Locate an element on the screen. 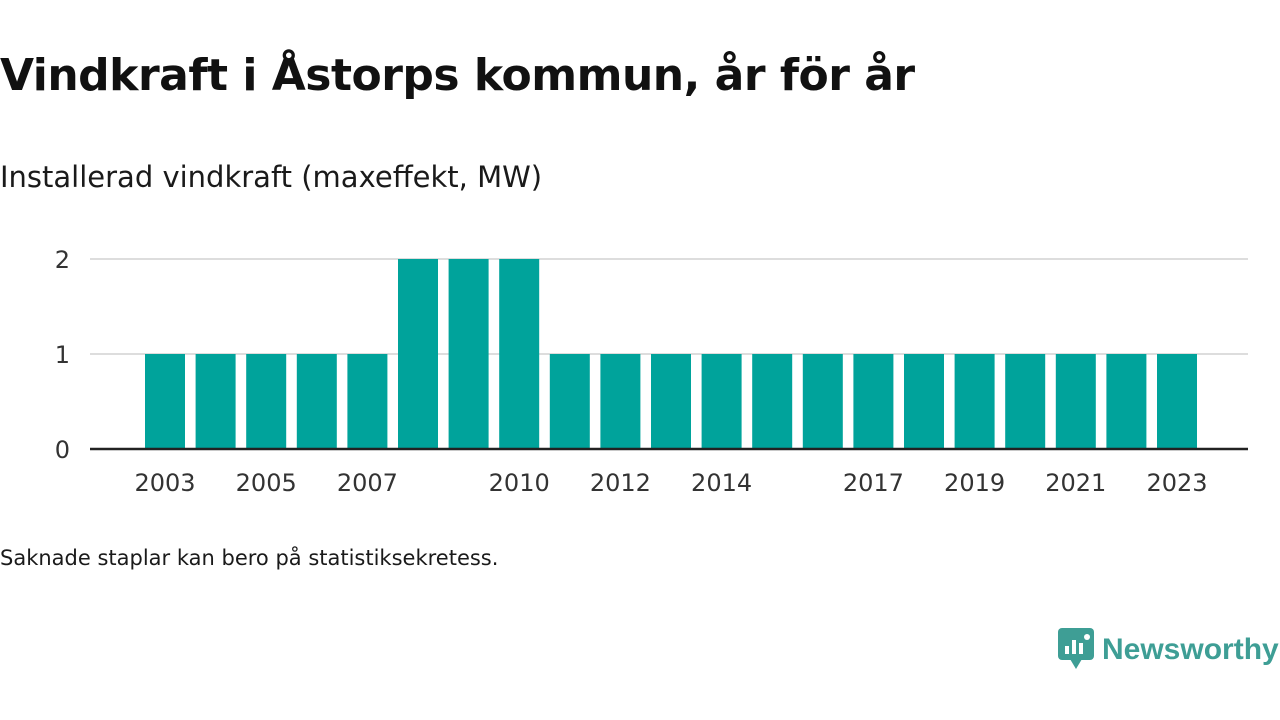 This screenshot has height=720, width=1280. brand-name: Newsworthy is located at coordinates (1190, 649).